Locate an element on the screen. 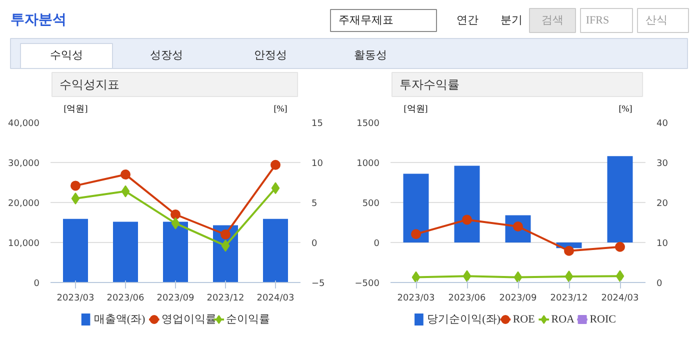  y-tick-label: 20,000 is located at coordinates (24, 204).